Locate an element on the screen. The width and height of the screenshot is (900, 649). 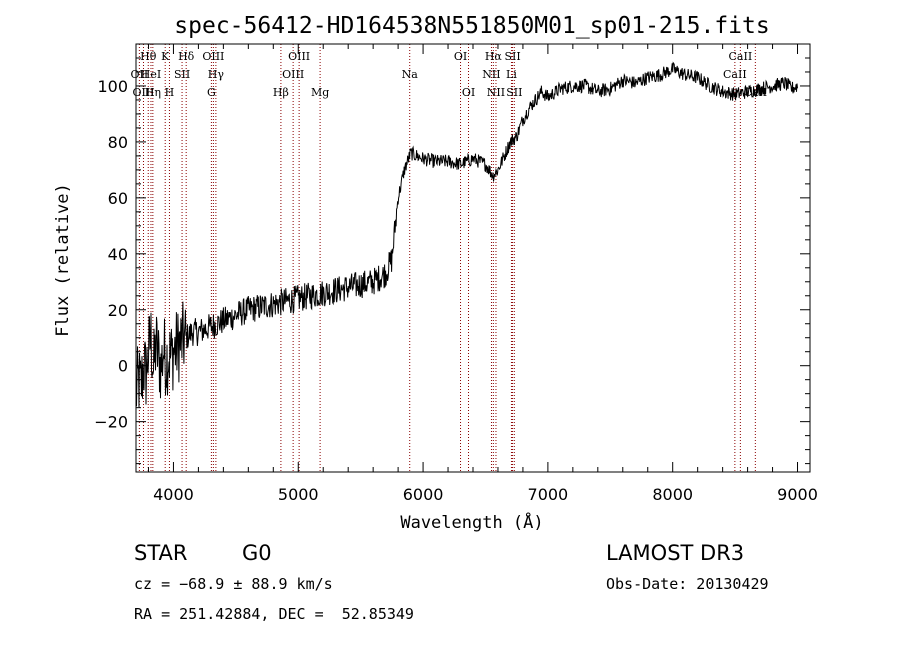
spectral-line-label: Na is located at coordinates (410, 74).